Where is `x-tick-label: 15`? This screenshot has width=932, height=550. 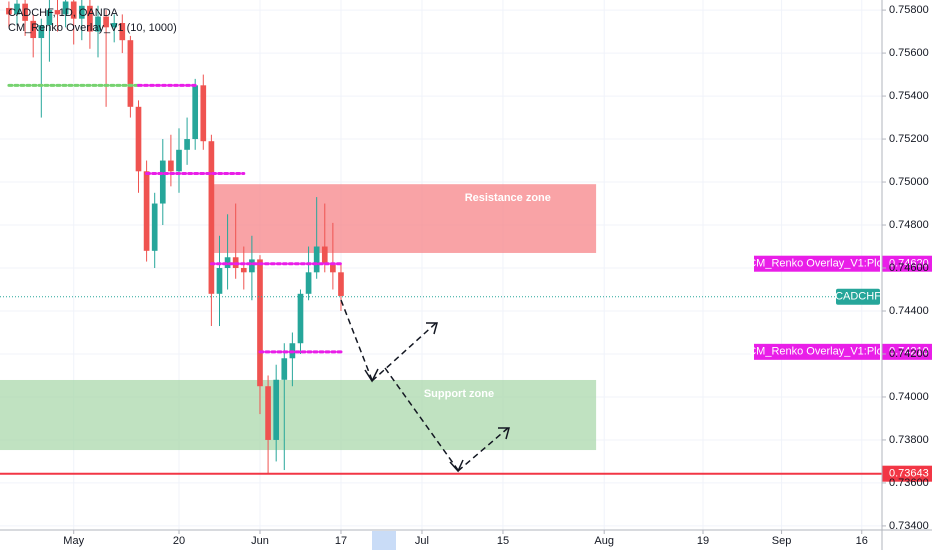
x-tick-label: 15 is located at coordinates (503, 541).